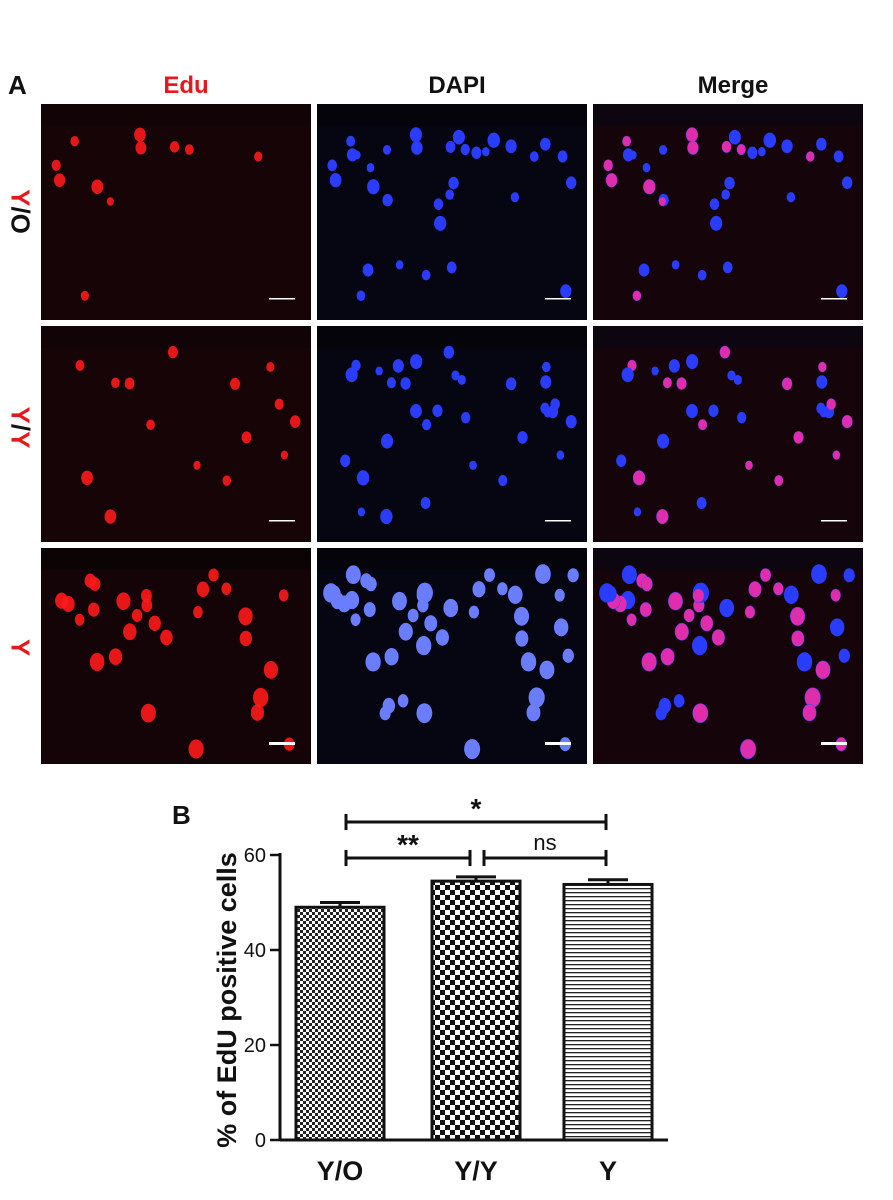 This screenshot has width=893, height=1200. Describe the element at coordinates (728, 212) in the screenshot. I see `micrograph-yo-merge` at that location.